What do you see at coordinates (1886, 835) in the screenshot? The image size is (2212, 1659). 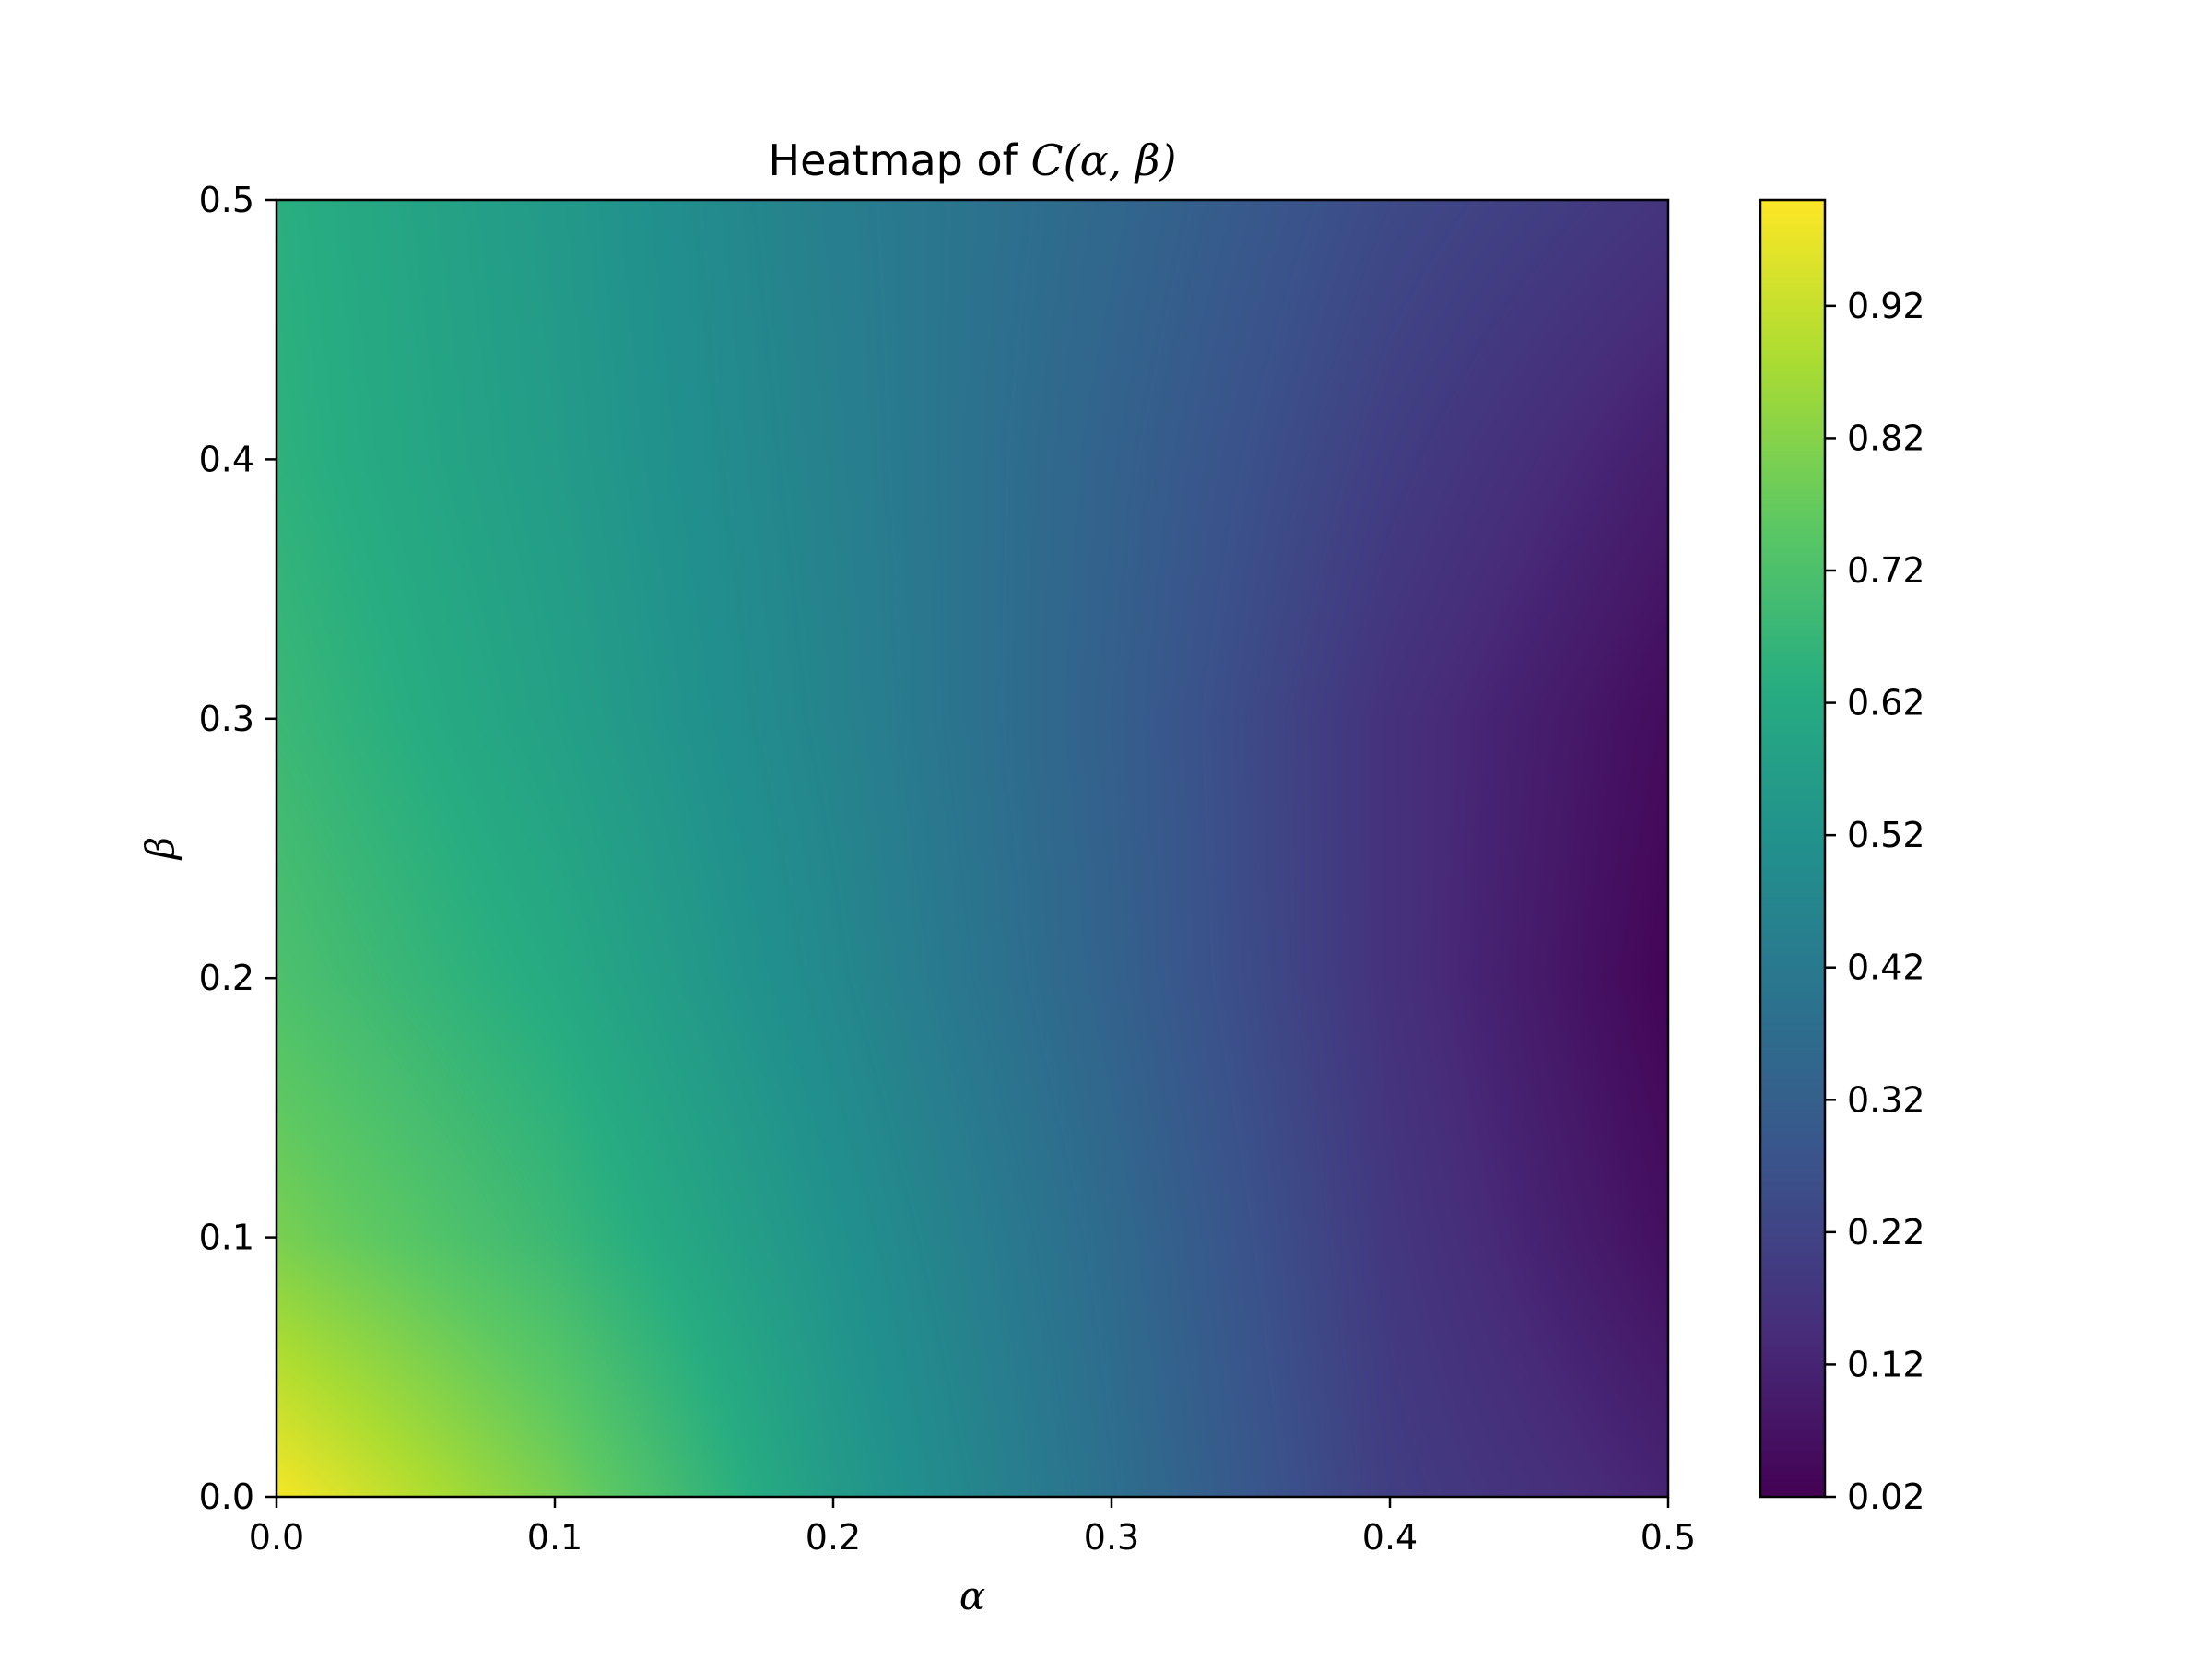 I see `colorbar-tick-label: 0.52` at bounding box center [1886, 835].